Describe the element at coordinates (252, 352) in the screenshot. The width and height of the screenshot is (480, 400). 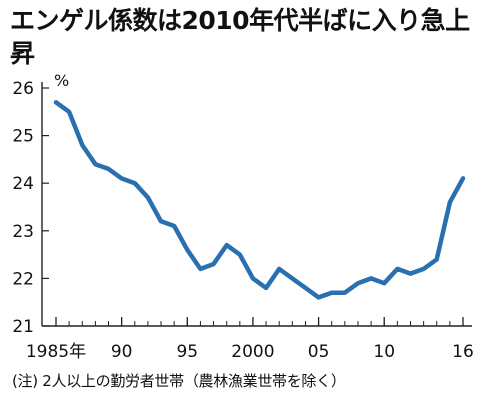
I see `x-tick-label: 2000` at that location.